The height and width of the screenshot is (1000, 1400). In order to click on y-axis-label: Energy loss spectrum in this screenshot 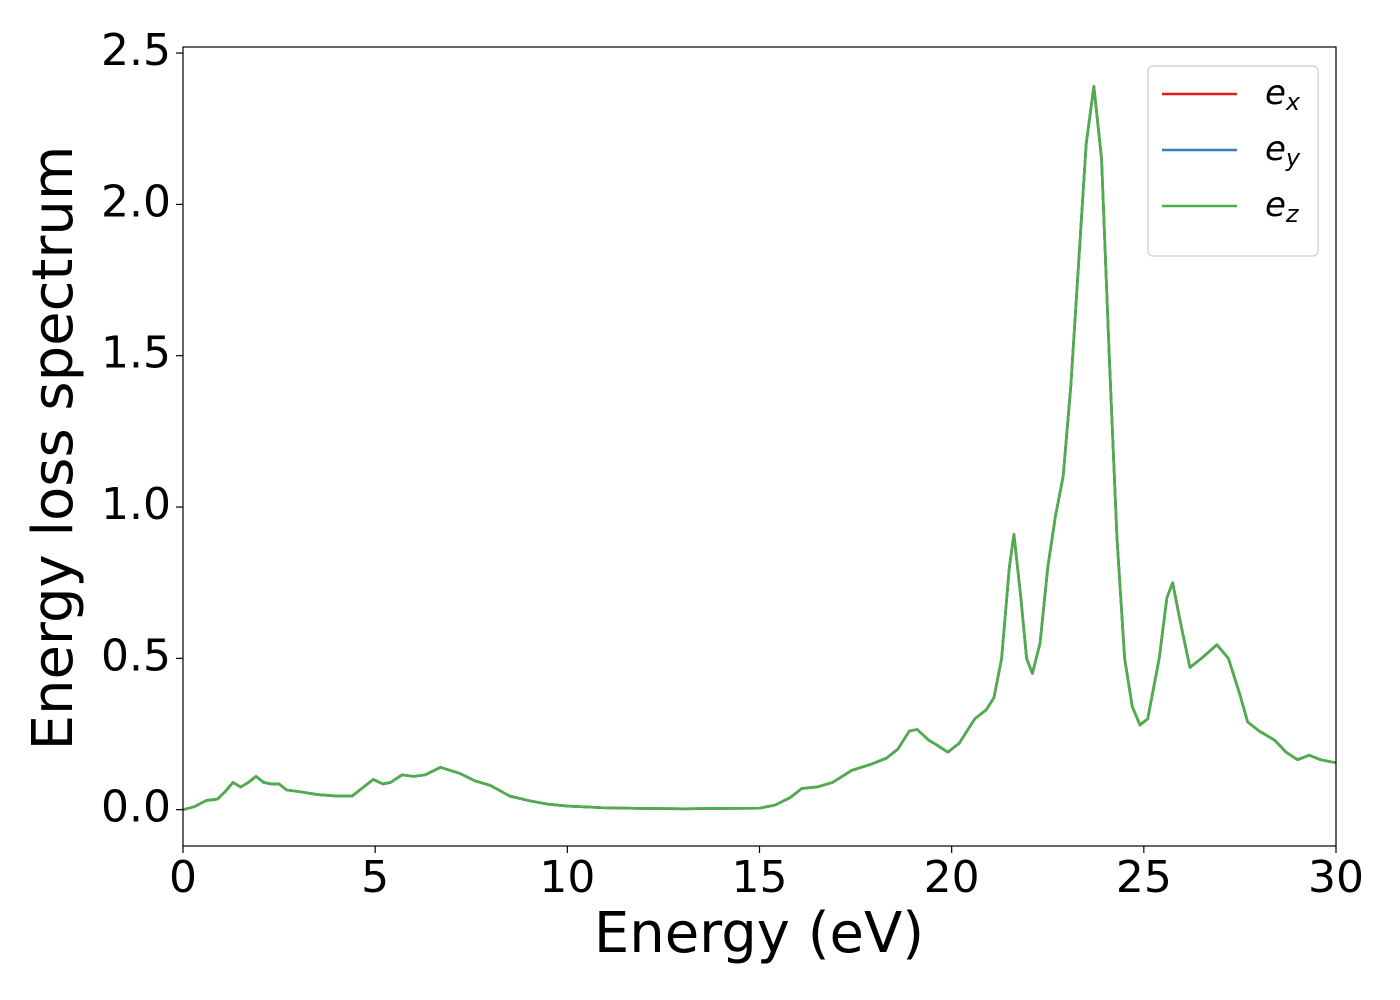, I will do `click(53, 448)`.